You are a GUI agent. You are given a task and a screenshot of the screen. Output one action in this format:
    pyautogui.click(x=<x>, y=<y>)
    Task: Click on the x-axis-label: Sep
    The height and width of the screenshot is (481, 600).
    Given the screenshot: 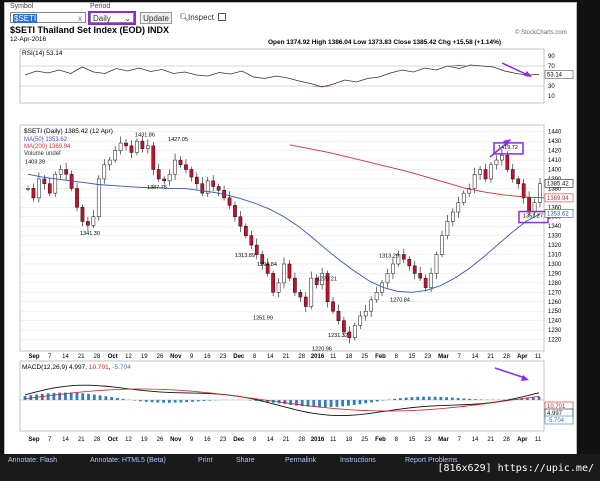 What is the action you would take?
    pyautogui.click(x=33, y=440)
    